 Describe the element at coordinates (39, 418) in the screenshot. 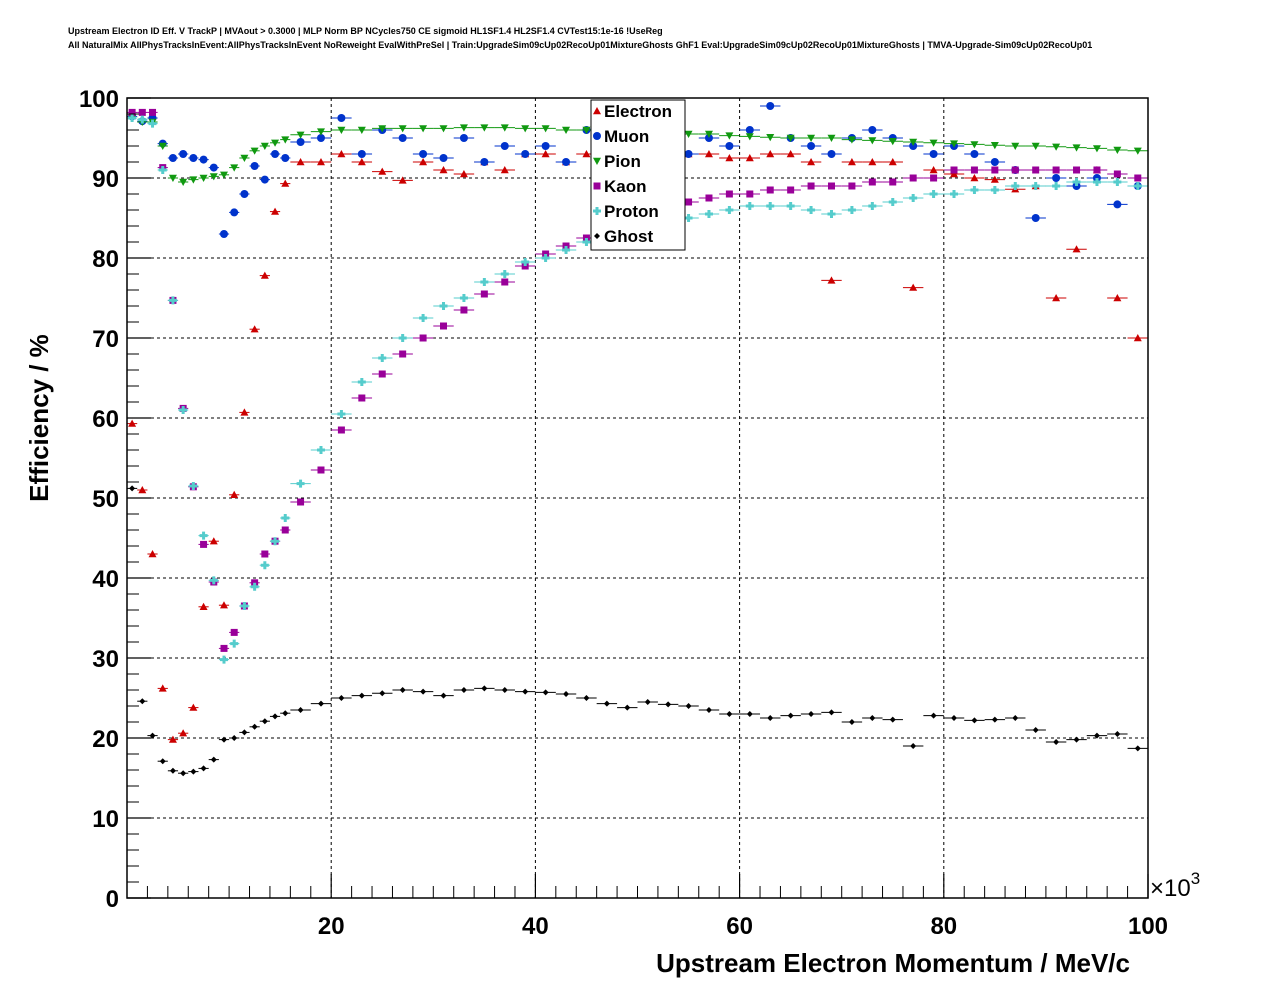

I see `y-axis-title: Efficiency / %` at that location.